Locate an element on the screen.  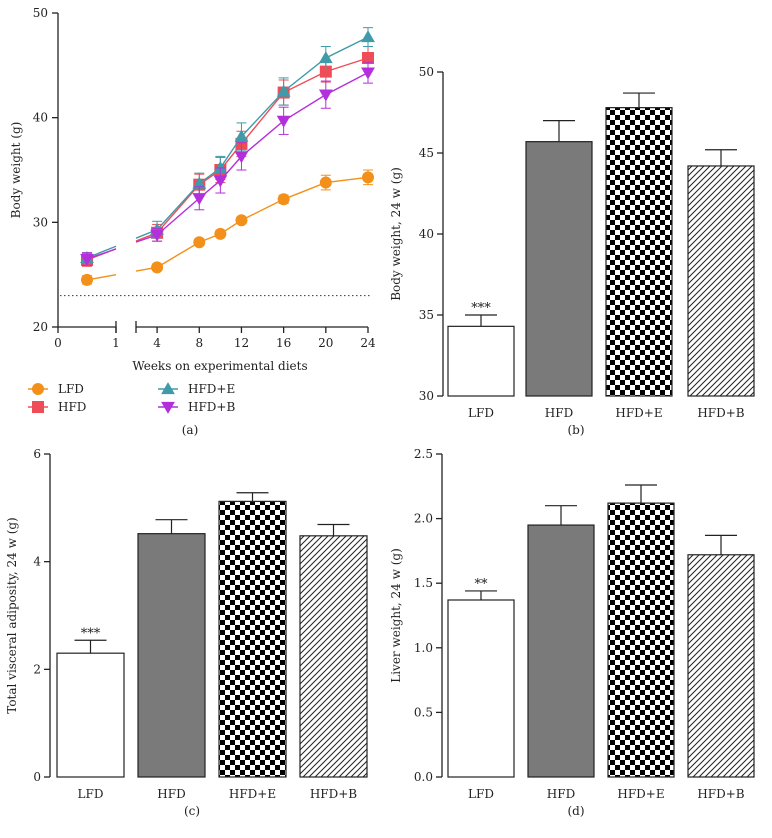
x-tick-label: 24 is located at coordinates (368, 343).